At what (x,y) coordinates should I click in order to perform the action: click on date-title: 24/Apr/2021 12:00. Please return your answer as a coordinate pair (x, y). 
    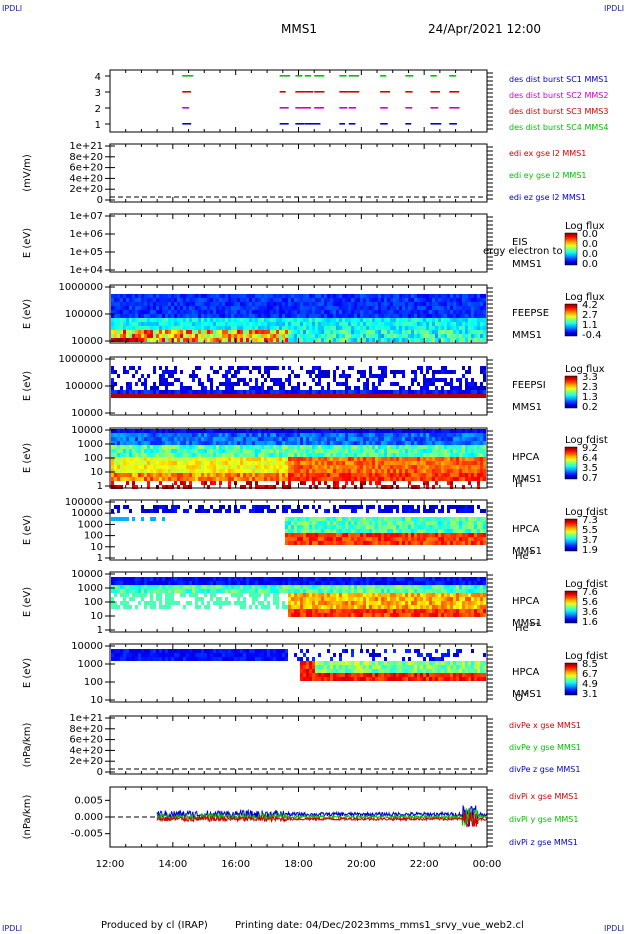
    Looking at the image, I should click on (485, 29).